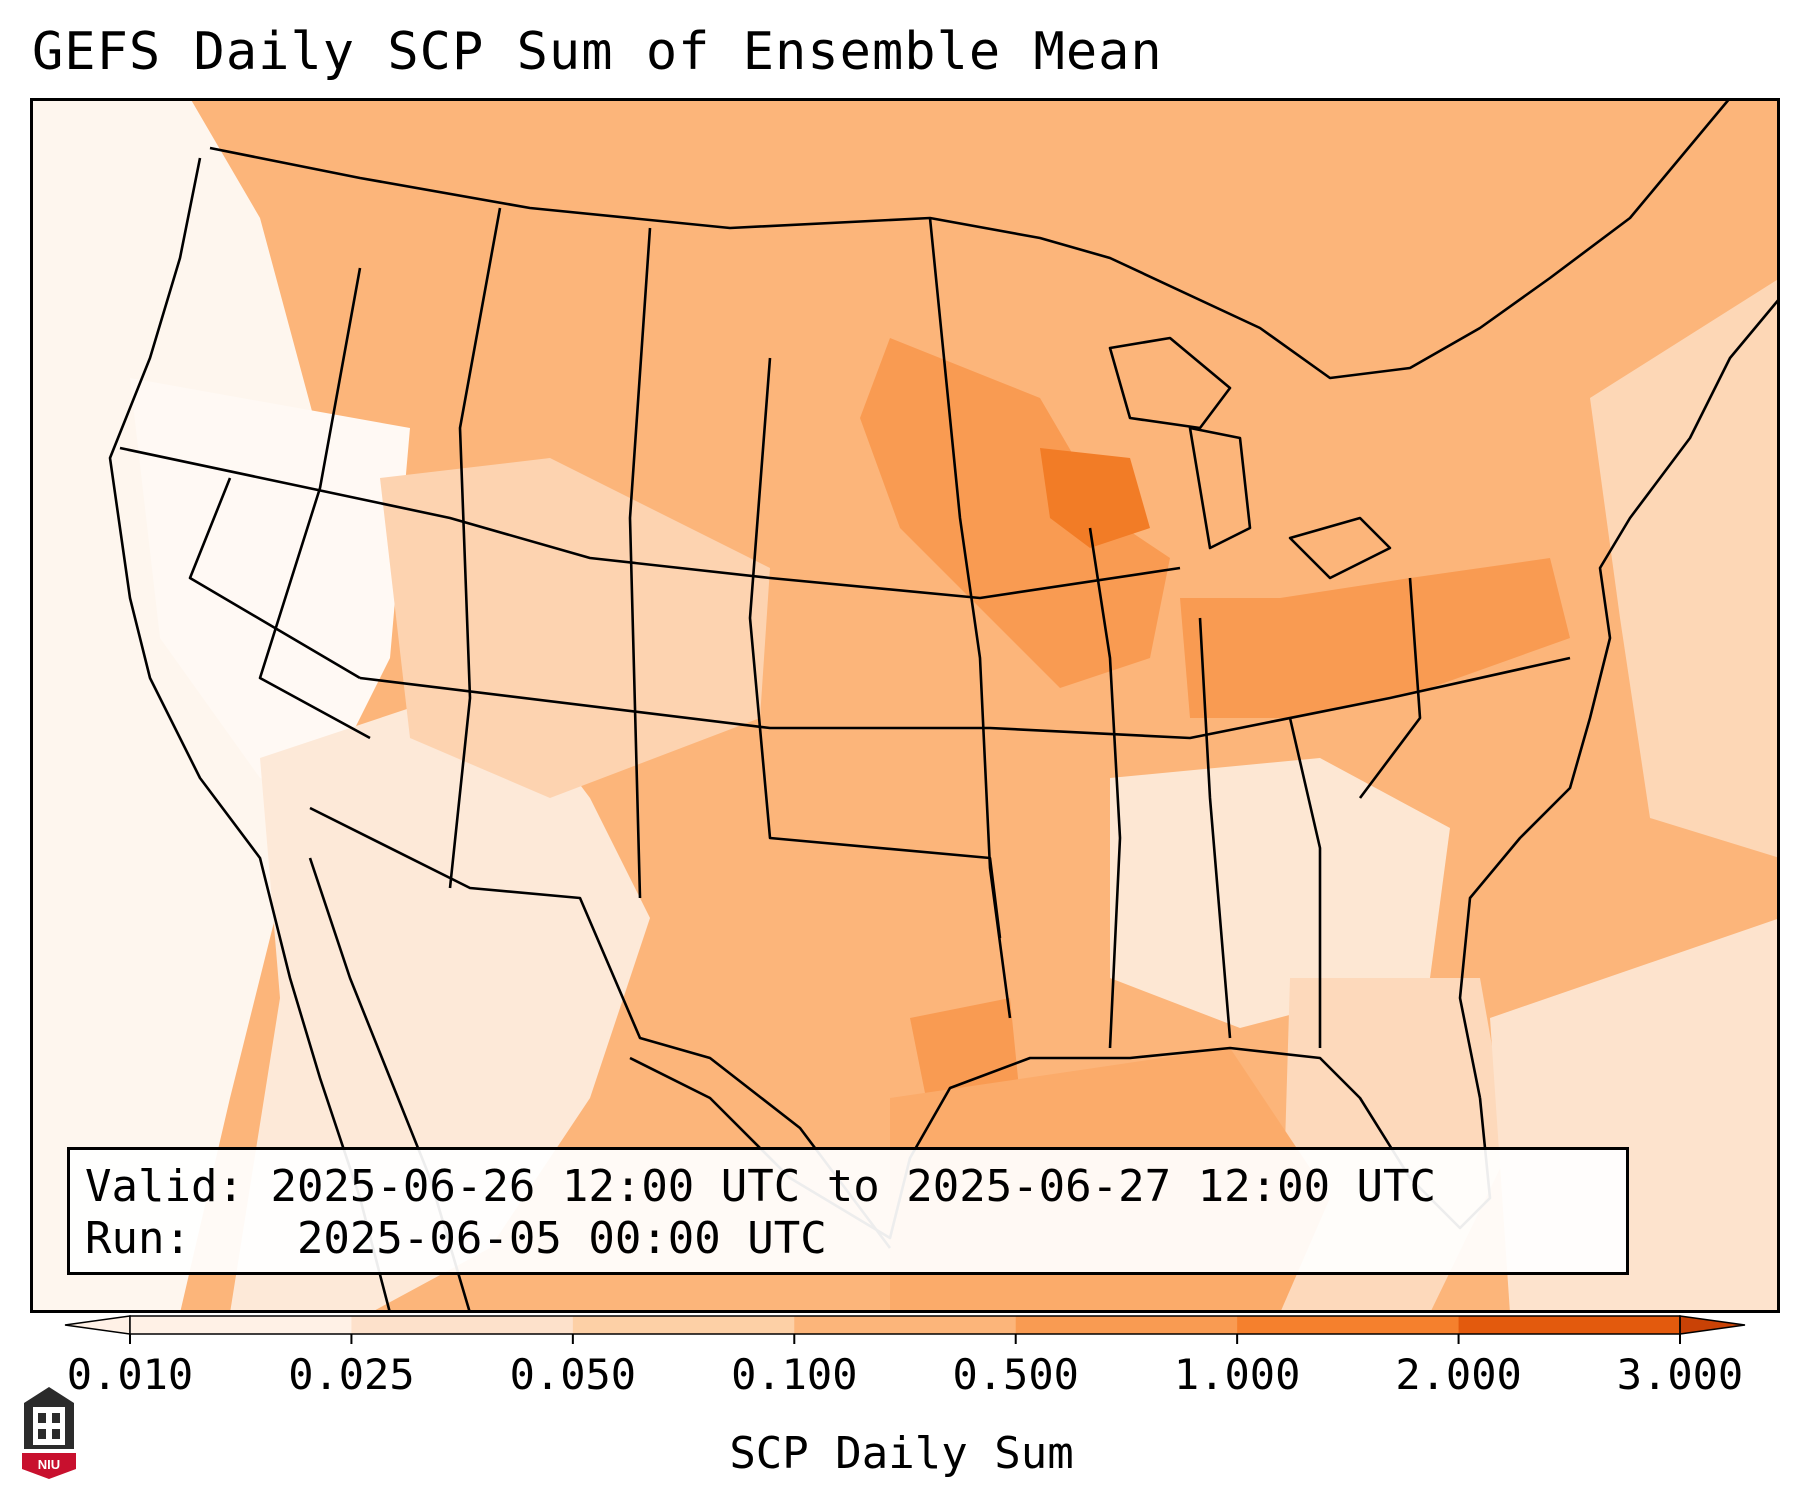  I want to click on colorbar: 0.010 0.025 0.050 0.100 0.500 1.000 2.000 3.000, so click(905, 1357).